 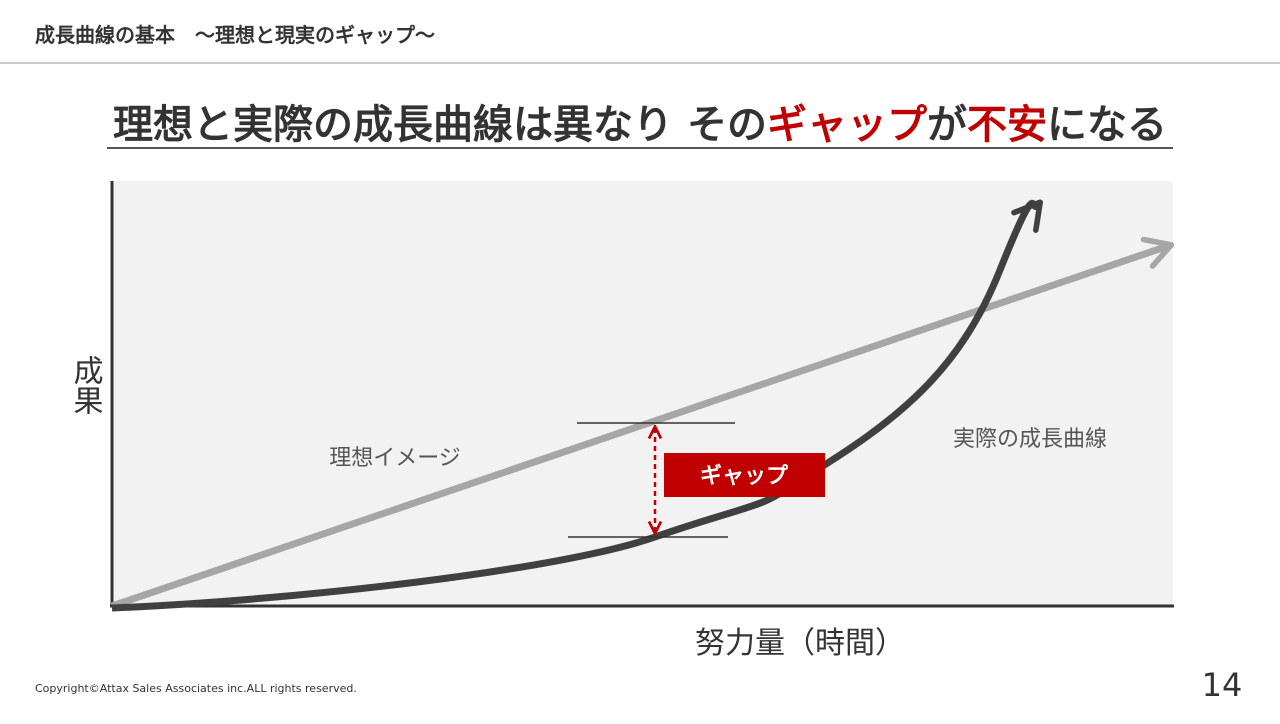 I want to click on header-title: 成長曲線の基本 ～理想と現実のギャップ～, so click(x=235, y=35).